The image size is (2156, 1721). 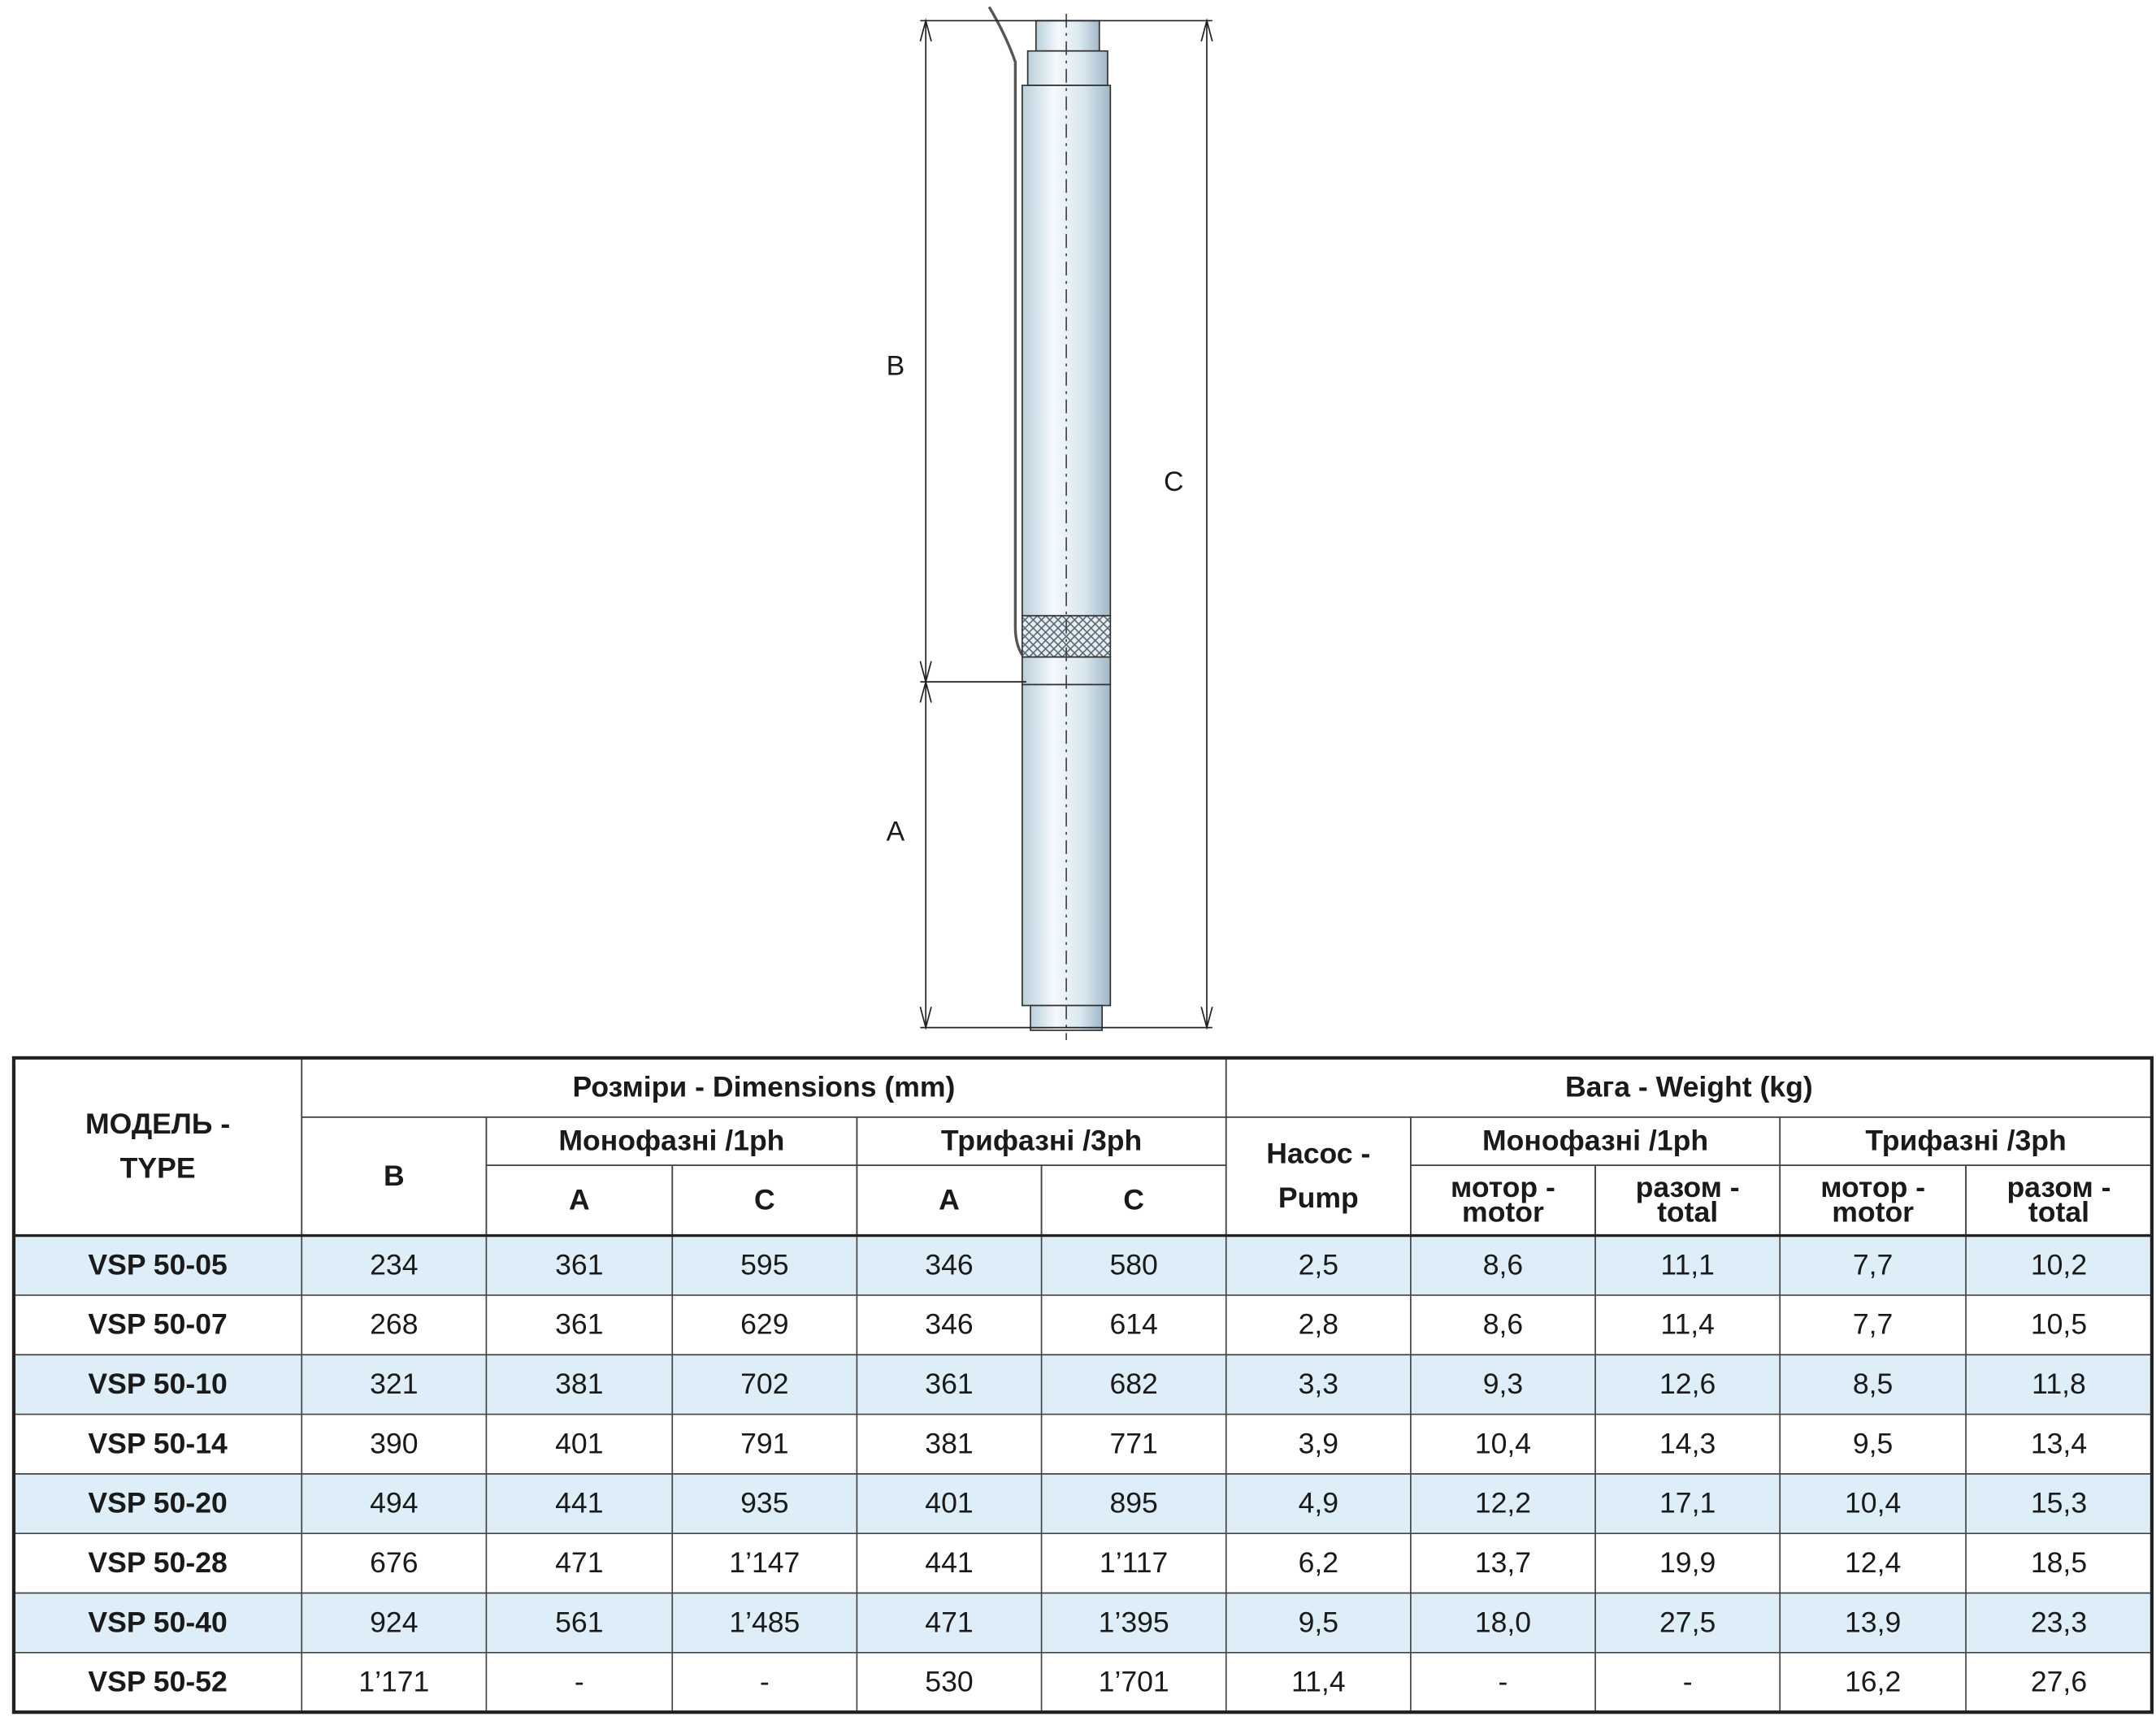 What do you see at coordinates (394, 1176) in the screenshot?
I see `header-text: B` at bounding box center [394, 1176].